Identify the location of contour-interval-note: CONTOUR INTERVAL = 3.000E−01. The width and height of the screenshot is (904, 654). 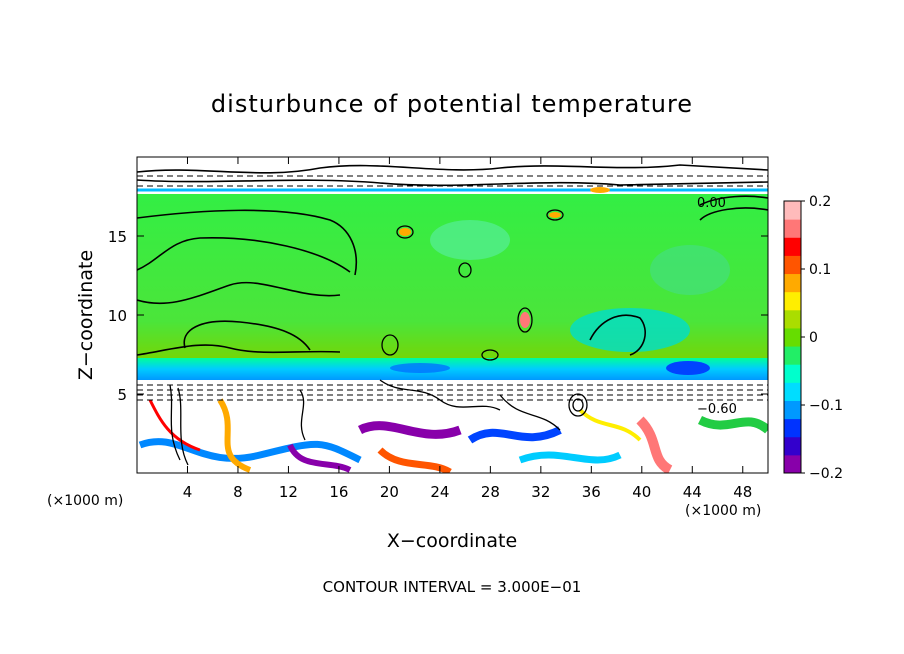
(452, 587).